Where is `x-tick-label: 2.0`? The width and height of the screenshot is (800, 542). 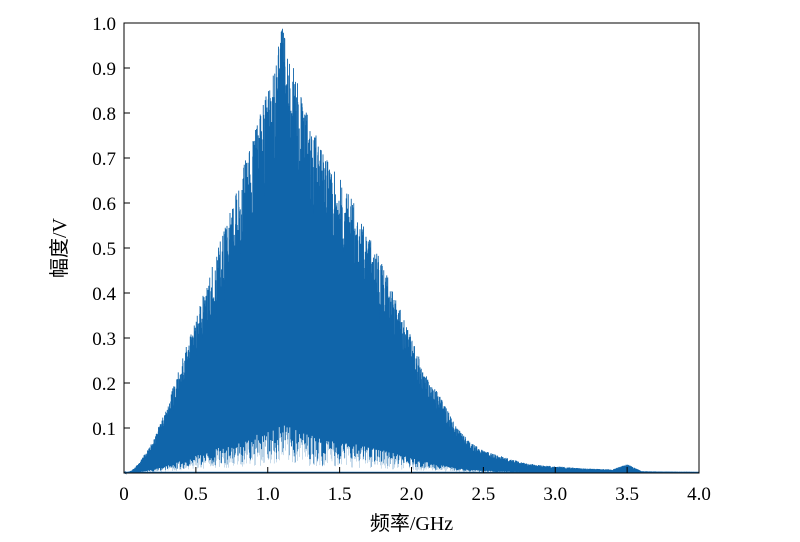
x-tick-label: 2.0 is located at coordinates (412, 494).